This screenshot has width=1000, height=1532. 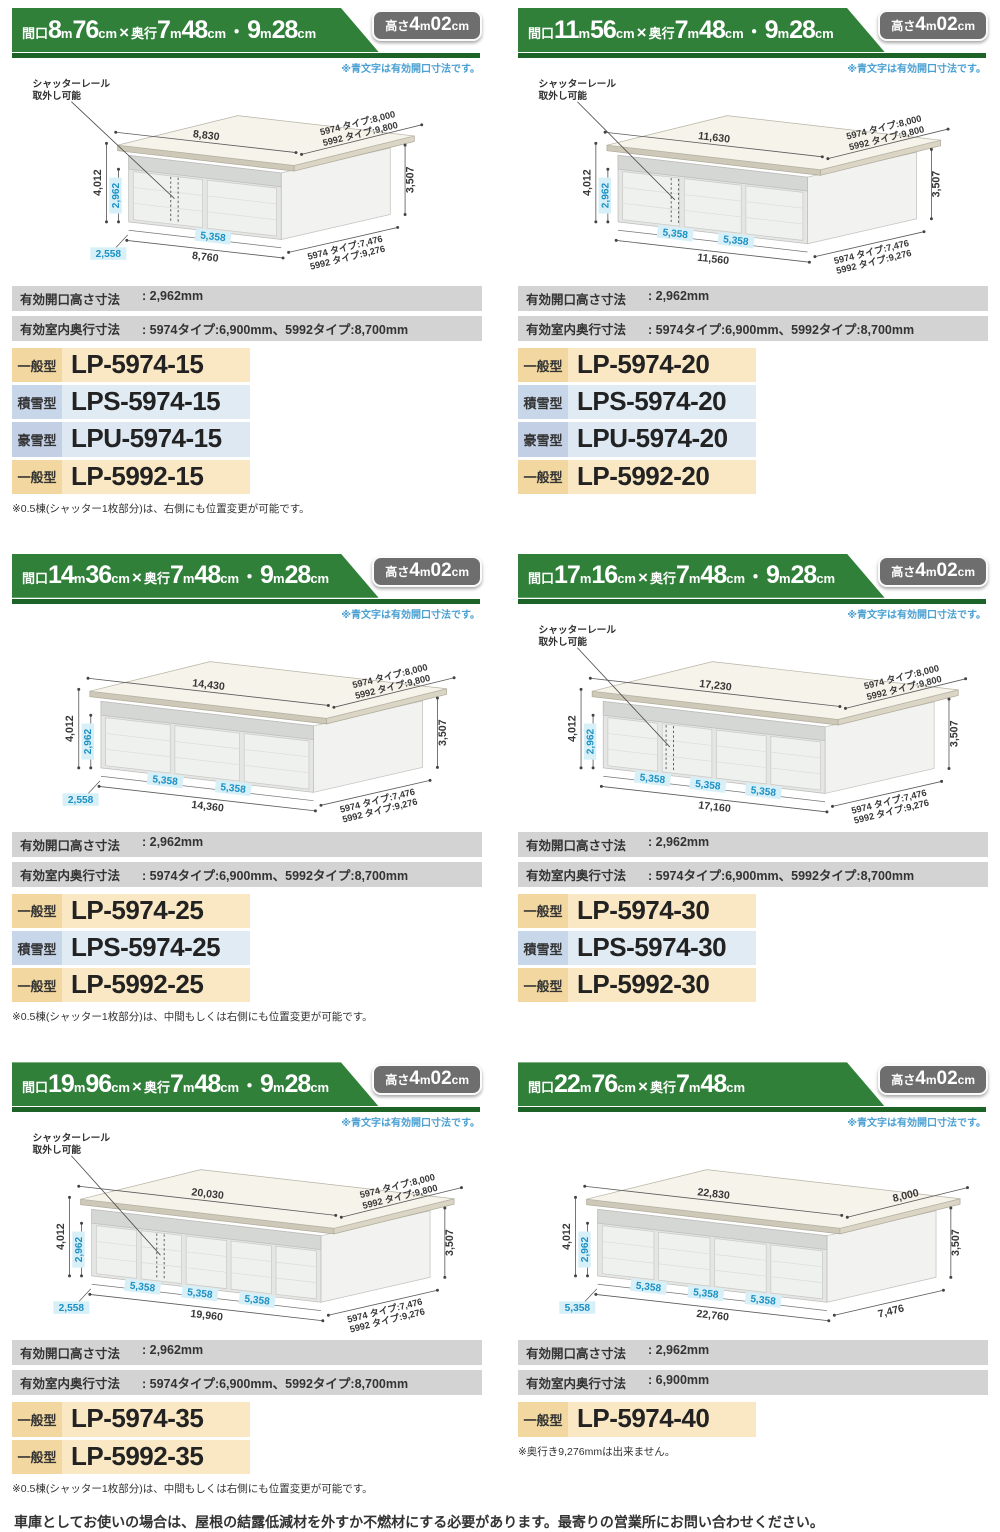 What do you see at coordinates (576, 300) in the screenshot?
I see `spec-label: 有効開口高さ寸法` at bounding box center [576, 300].